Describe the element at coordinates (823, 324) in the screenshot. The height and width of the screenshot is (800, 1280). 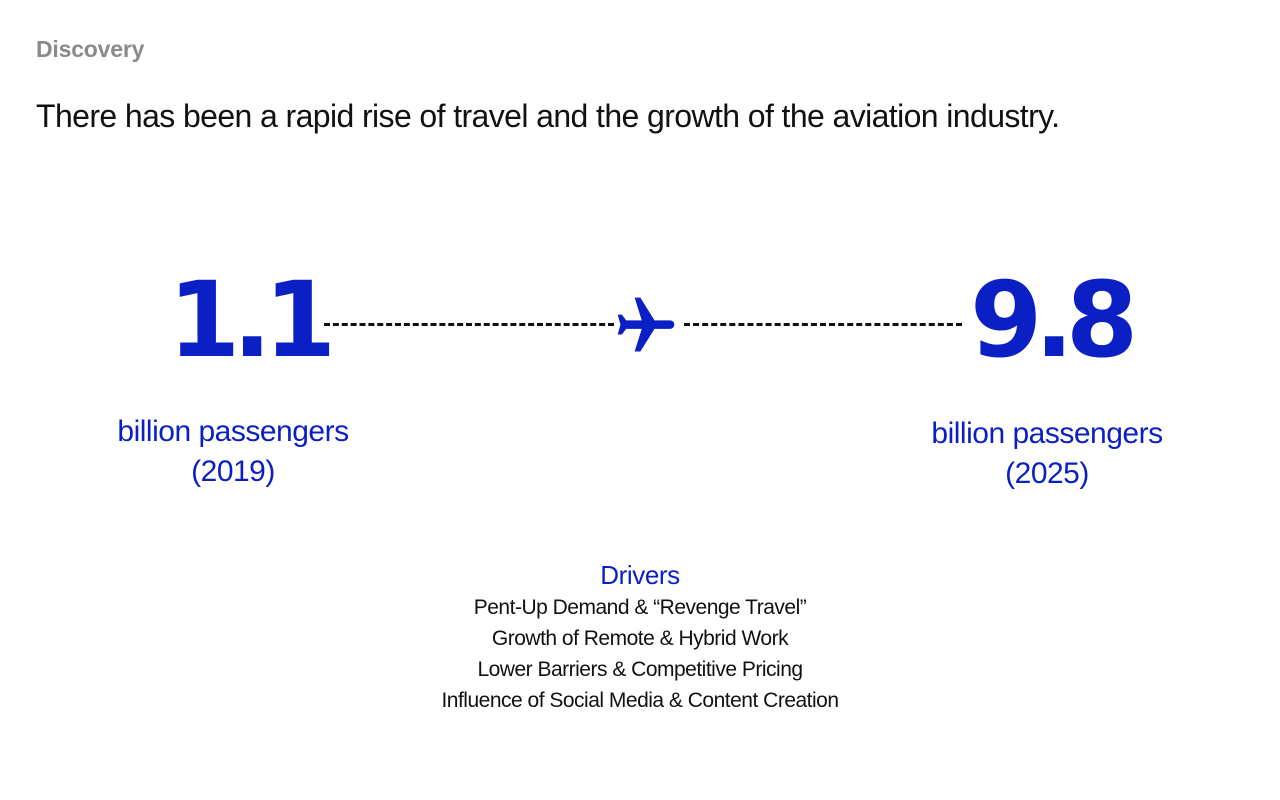
I see `dashed-connector-right` at that location.